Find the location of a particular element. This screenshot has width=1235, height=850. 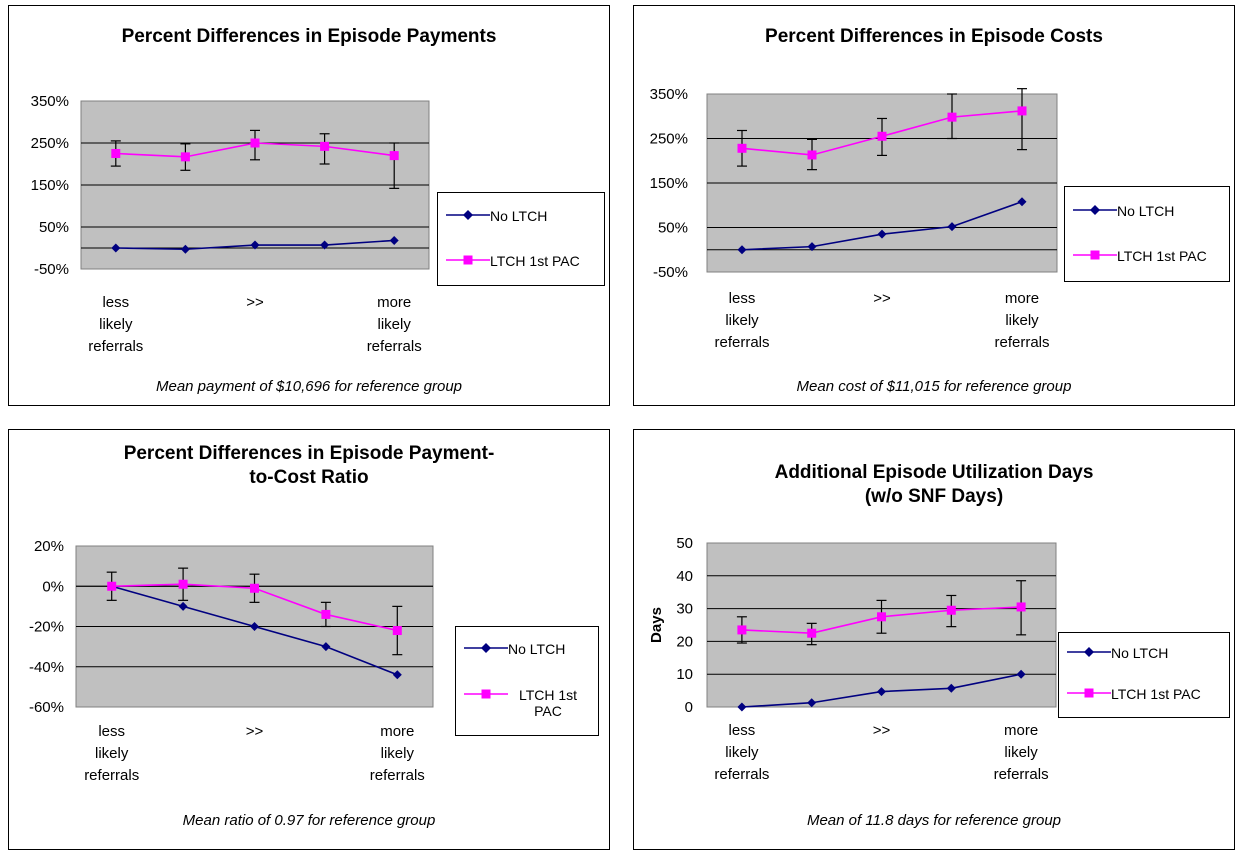

chart-title-line: (w/o SNF Days) is located at coordinates (934, 496).